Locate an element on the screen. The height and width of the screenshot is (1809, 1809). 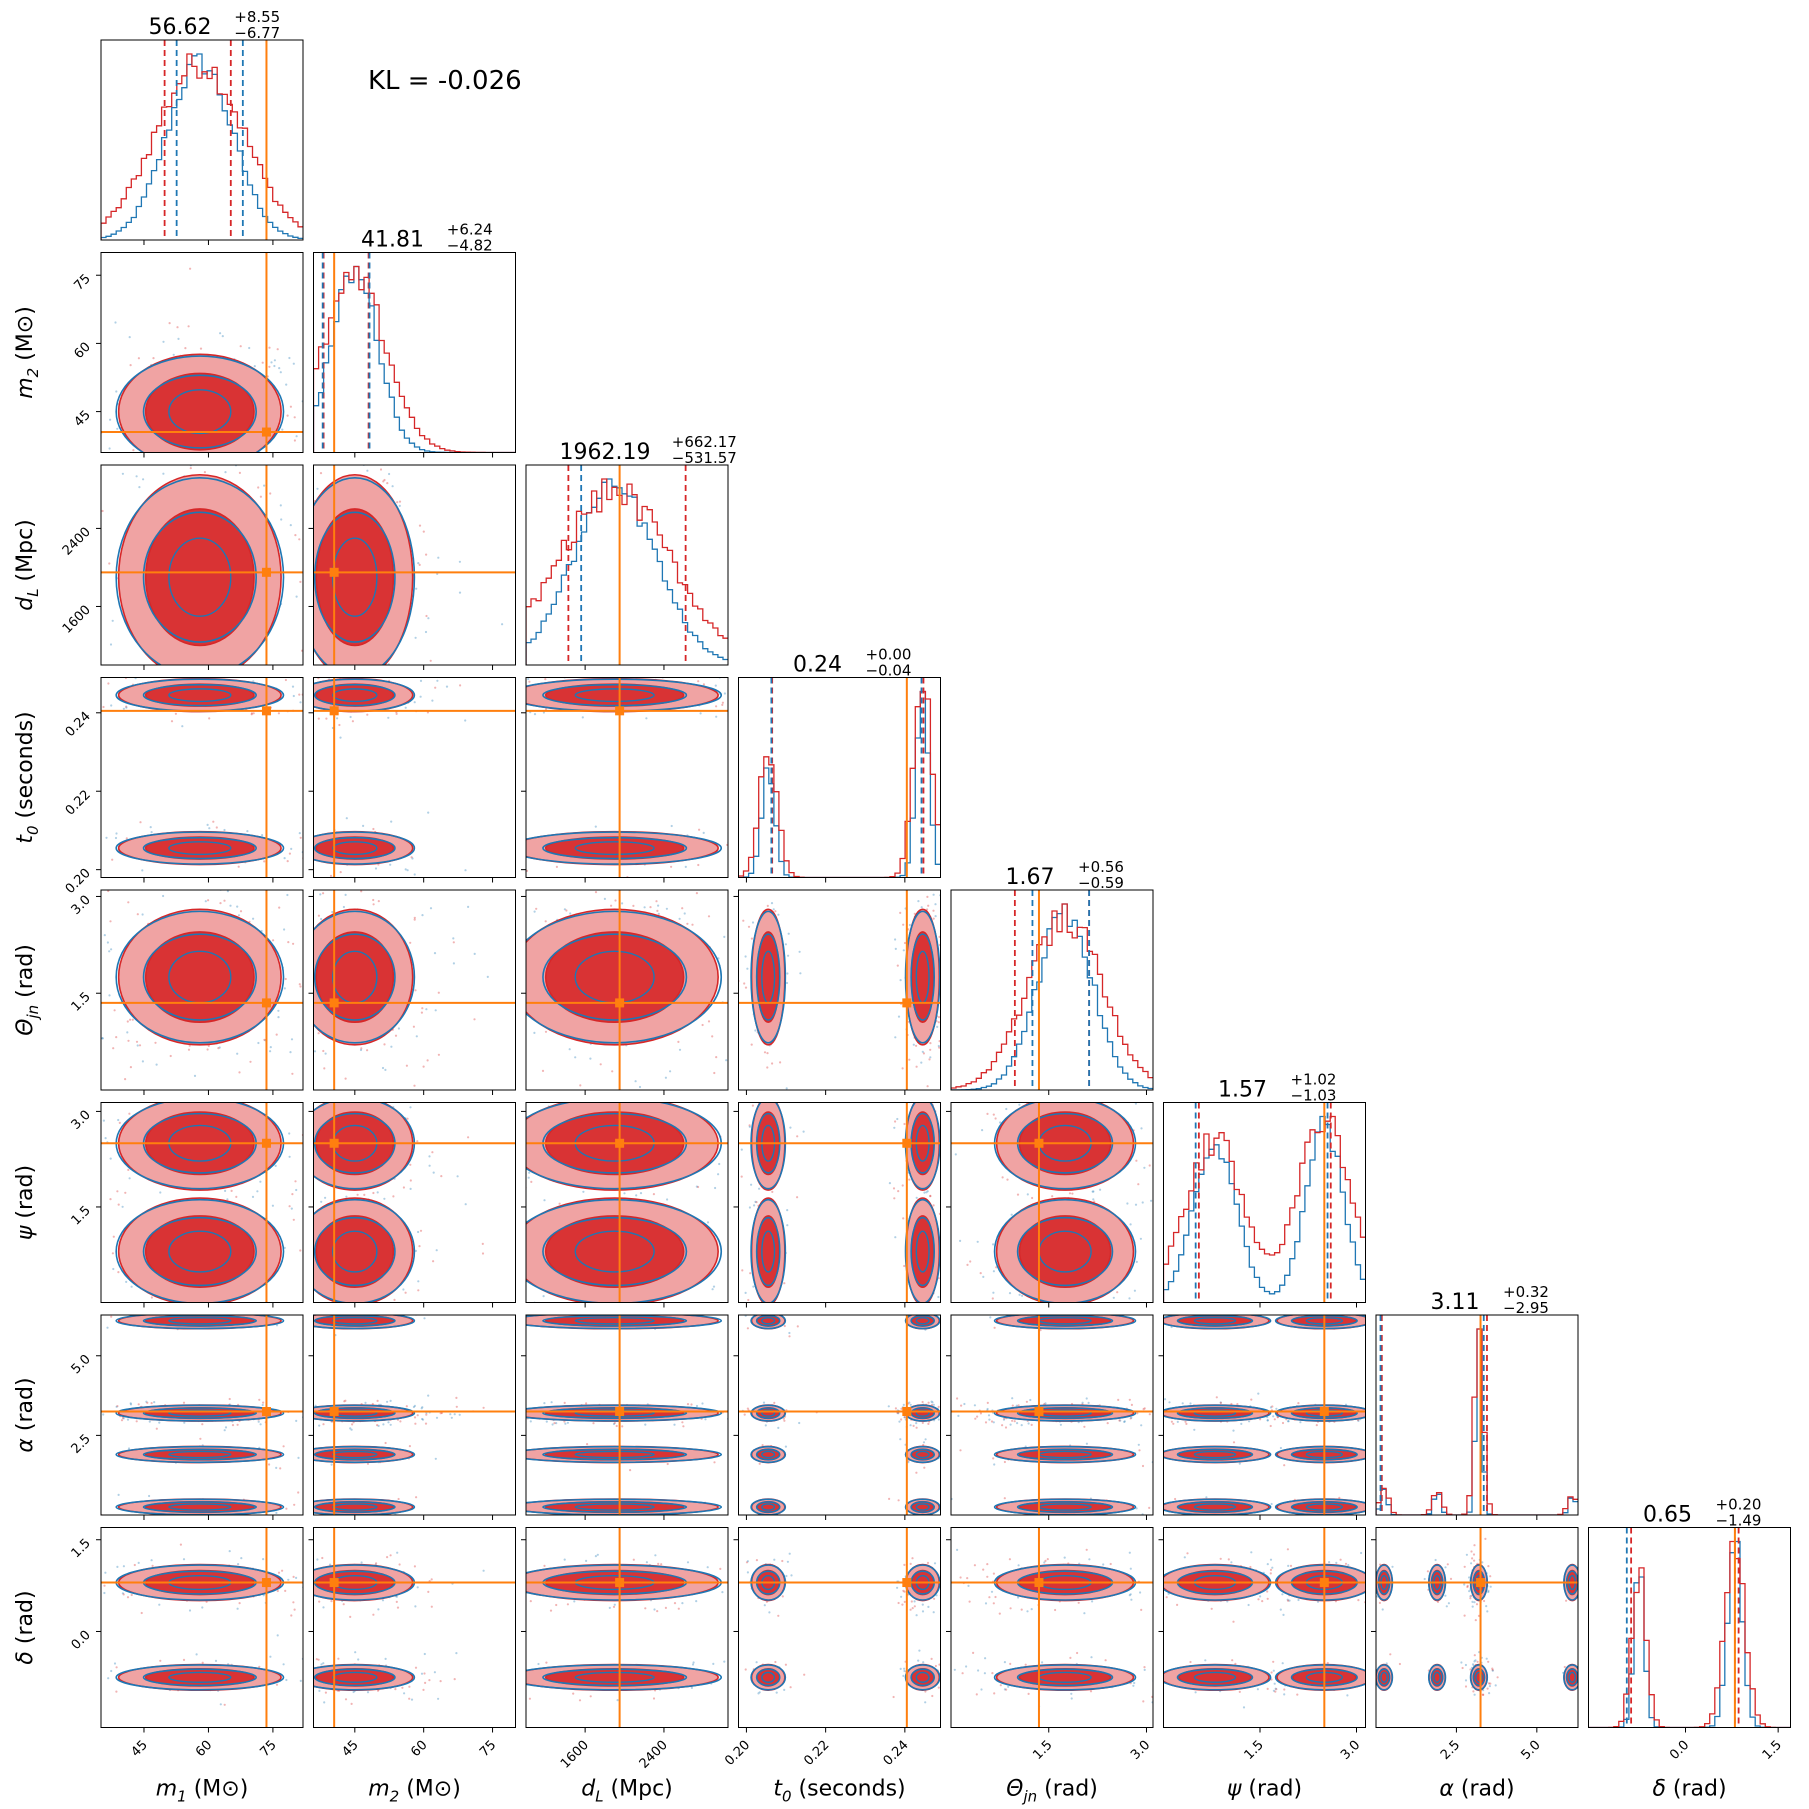
contour-blue-inner is located at coordinates (200, 1454).